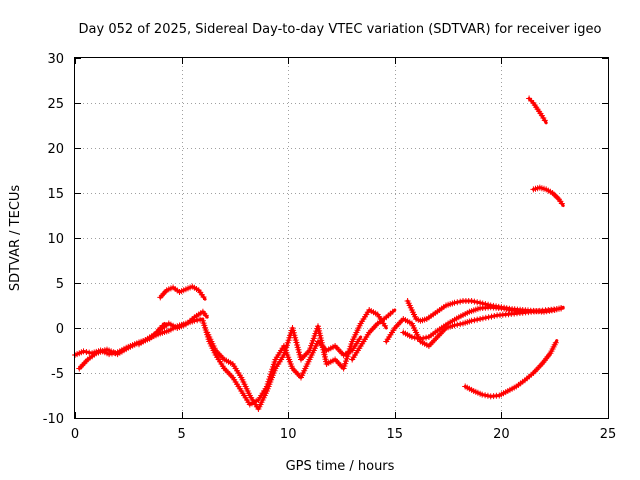  Describe the element at coordinates (537, 110) in the screenshot. I see `series-arc-l` at that location.